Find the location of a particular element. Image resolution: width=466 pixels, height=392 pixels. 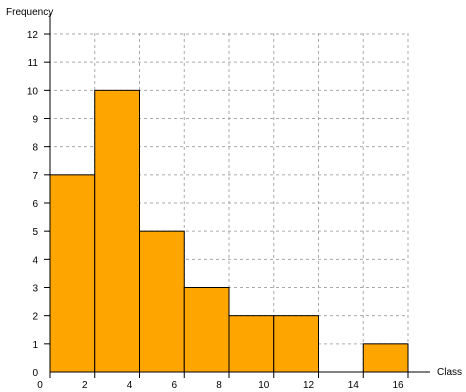

x-tick-label: 12 is located at coordinates (309, 385).